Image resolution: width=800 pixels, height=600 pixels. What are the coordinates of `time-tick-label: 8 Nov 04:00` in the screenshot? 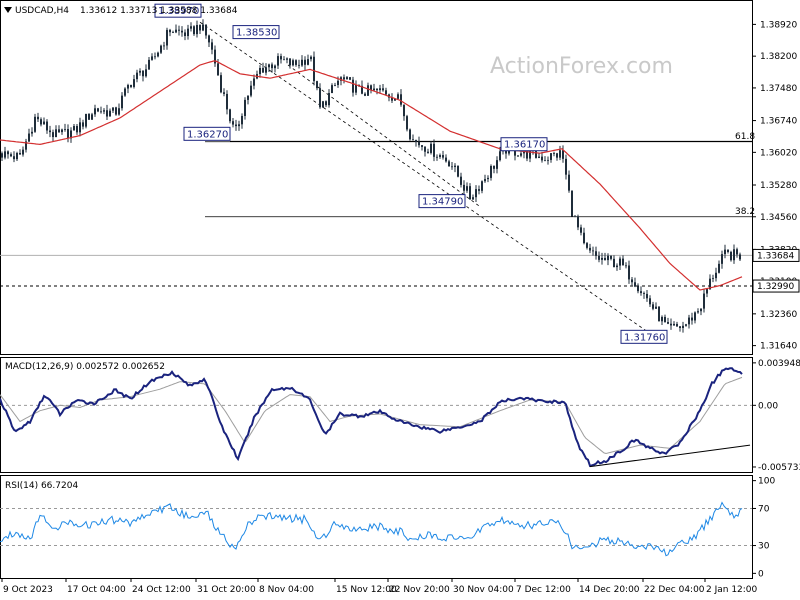 It's located at (286, 590).